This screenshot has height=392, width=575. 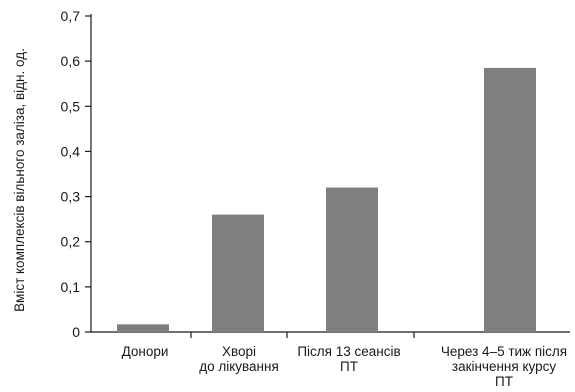 I want to click on y-tick-label: 0,6, so click(x=71, y=61).